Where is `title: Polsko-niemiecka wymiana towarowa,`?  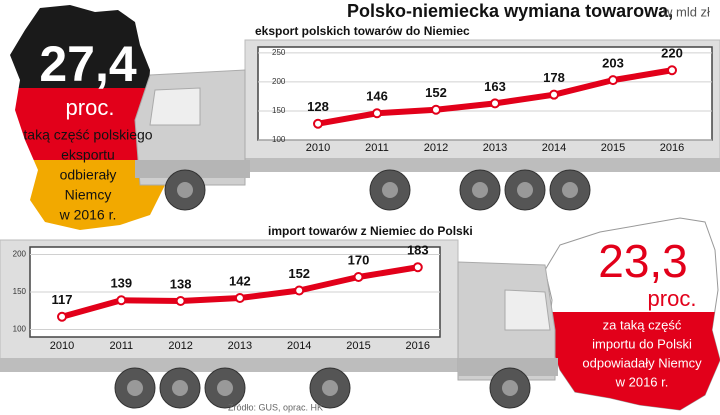 title: Polsko-niemiecka wymiana towarowa, is located at coordinates (510, 11).